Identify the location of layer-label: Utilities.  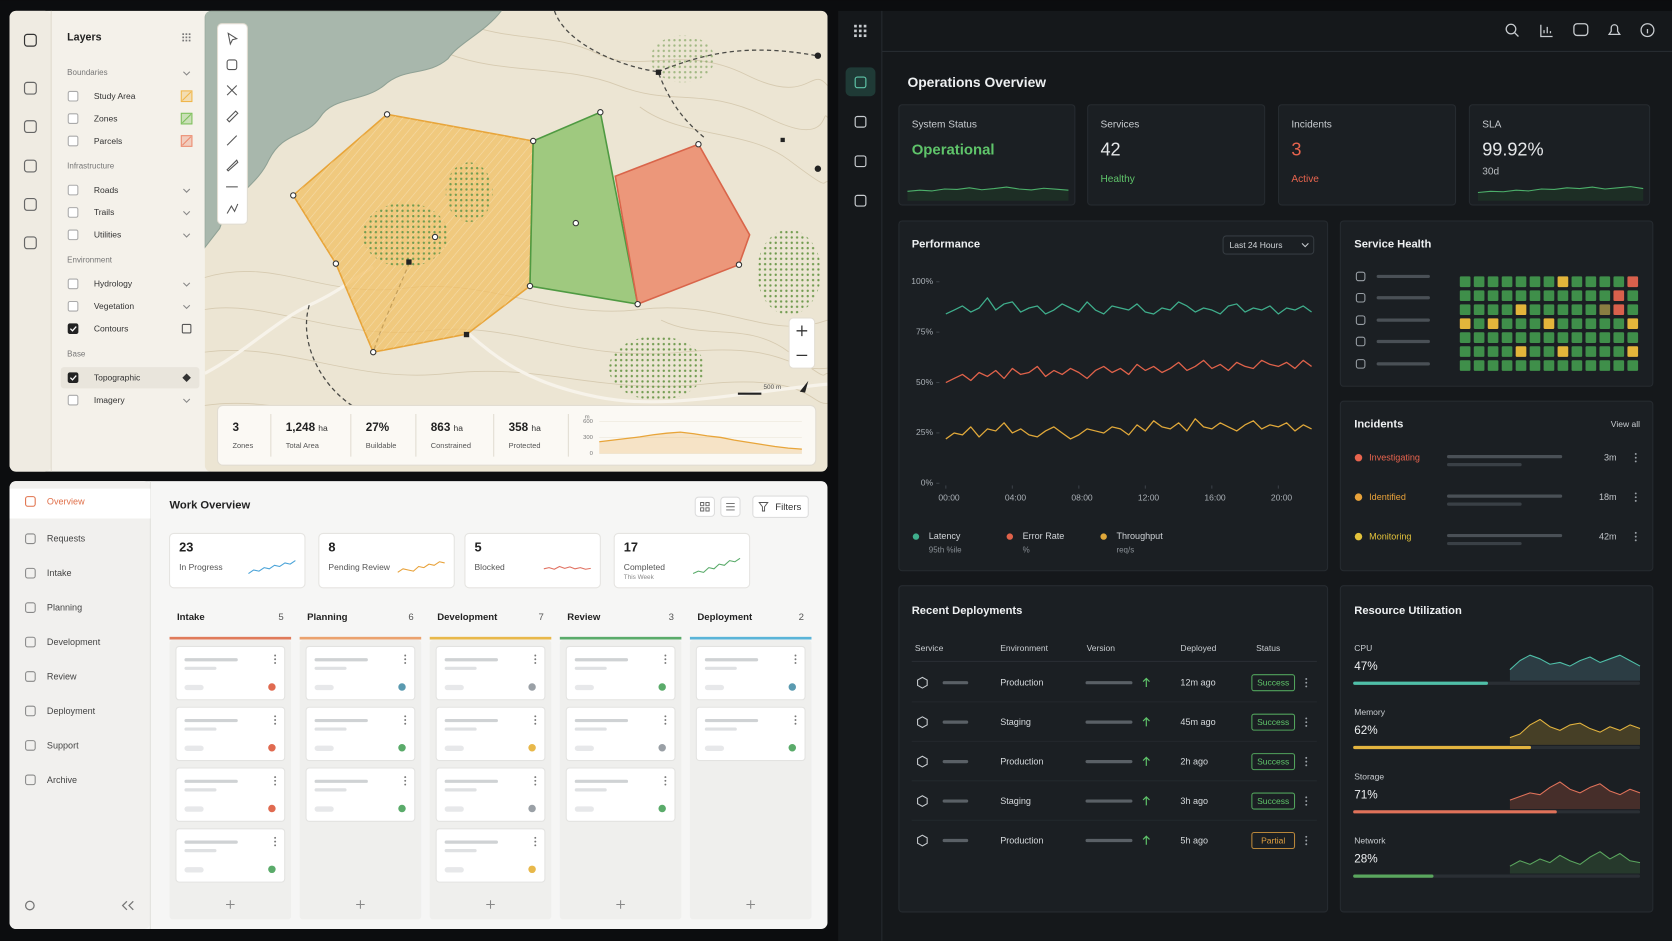
(107, 235).